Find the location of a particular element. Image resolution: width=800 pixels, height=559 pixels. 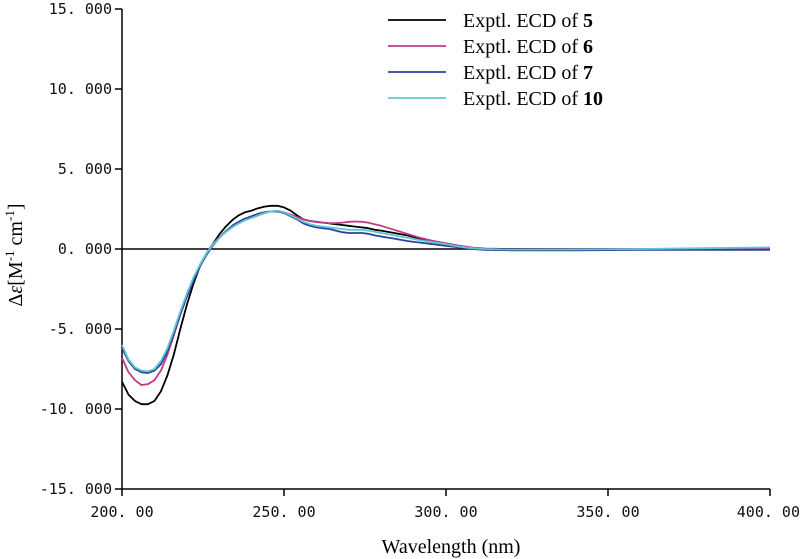

y-tick-label: -5. 000 is located at coordinates (80, 329).